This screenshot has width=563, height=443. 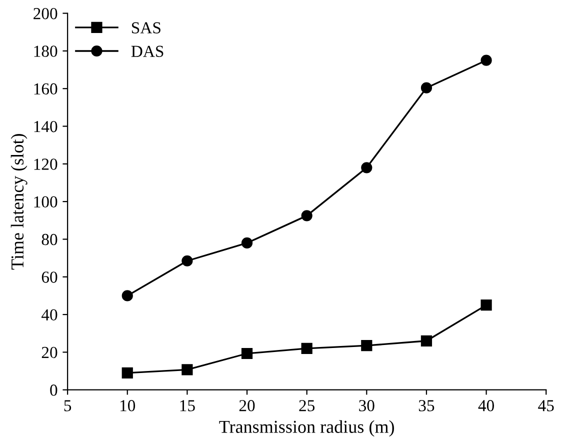 What do you see at coordinates (46, 202) in the screenshot?
I see `y-tick-label: 100` at bounding box center [46, 202].